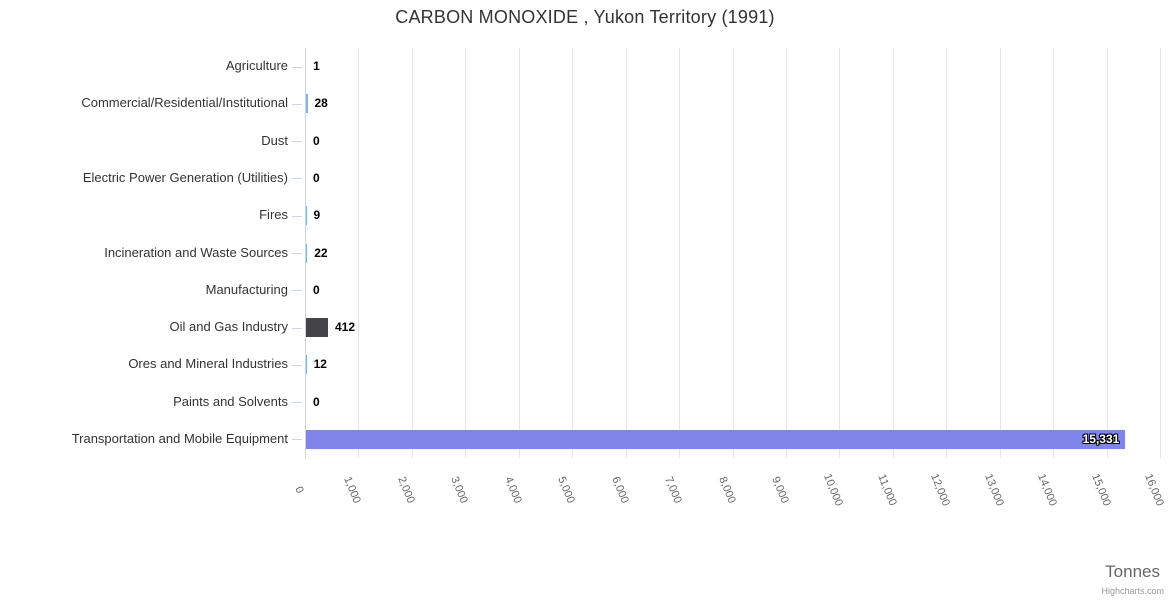 Image resolution: width=1170 pixels, height=600 pixels. Describe the element at coordinates (352, 490) in the screenshot. I see `x-tick-label: 1,000` at that location.